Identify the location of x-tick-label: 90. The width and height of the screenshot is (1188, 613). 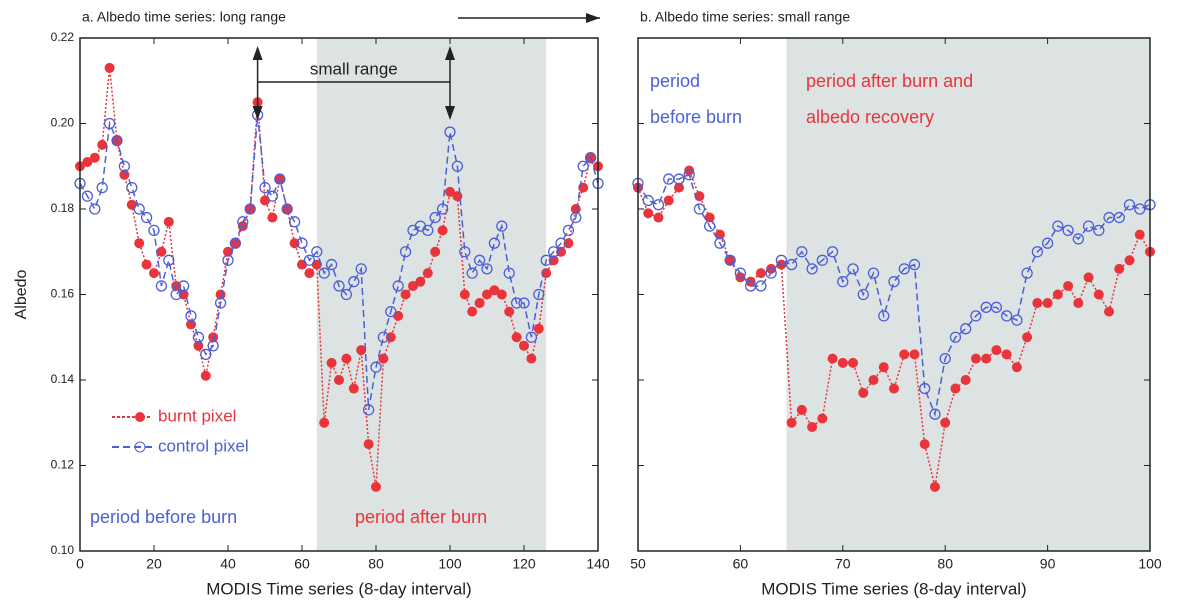
(1048, 564).